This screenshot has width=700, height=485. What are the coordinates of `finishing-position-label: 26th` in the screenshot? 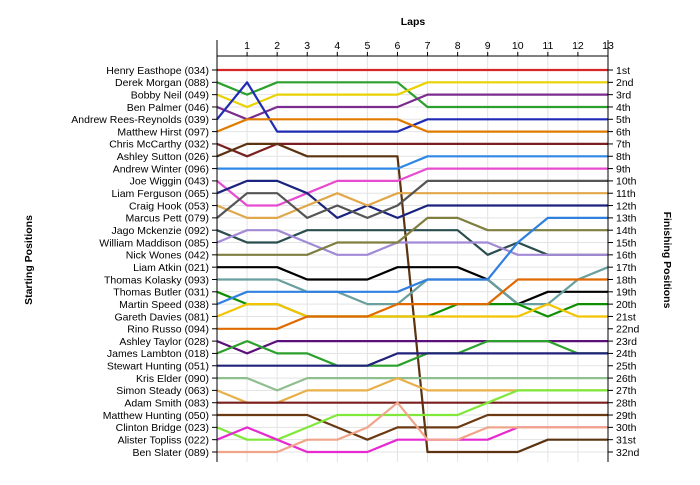 It's located at (626, 379).